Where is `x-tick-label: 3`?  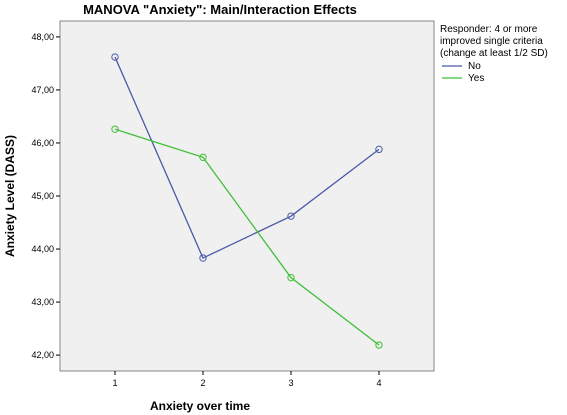 x-tick-label: 3 is located at coordinates (290, 383).